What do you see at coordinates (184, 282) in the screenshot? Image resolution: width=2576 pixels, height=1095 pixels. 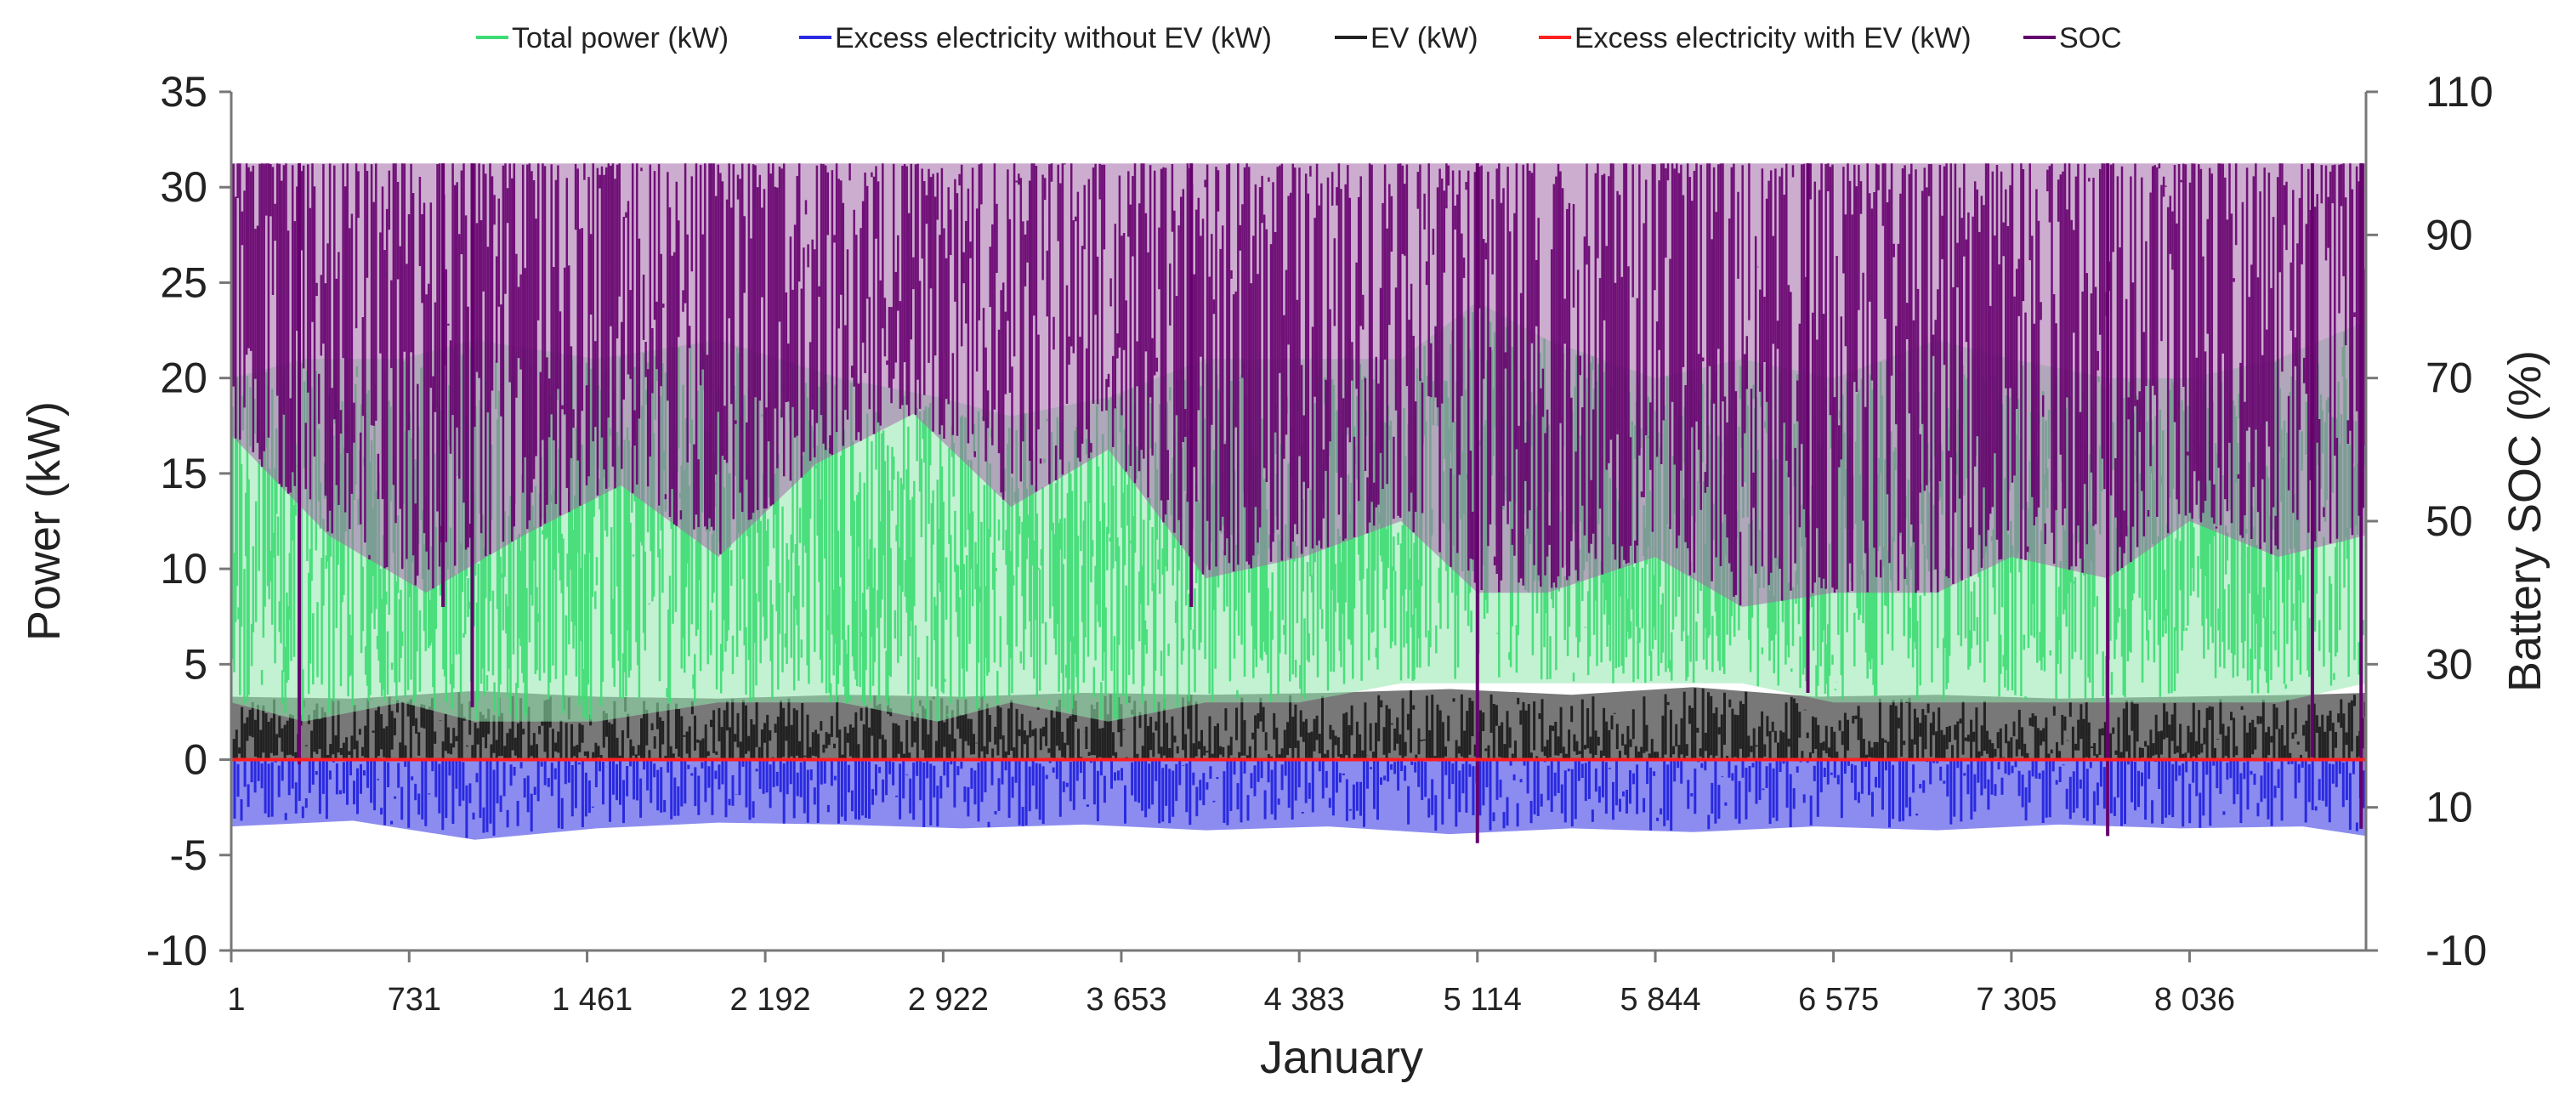 I see `y-tick-label: 25` at bounding box center [184, 282].